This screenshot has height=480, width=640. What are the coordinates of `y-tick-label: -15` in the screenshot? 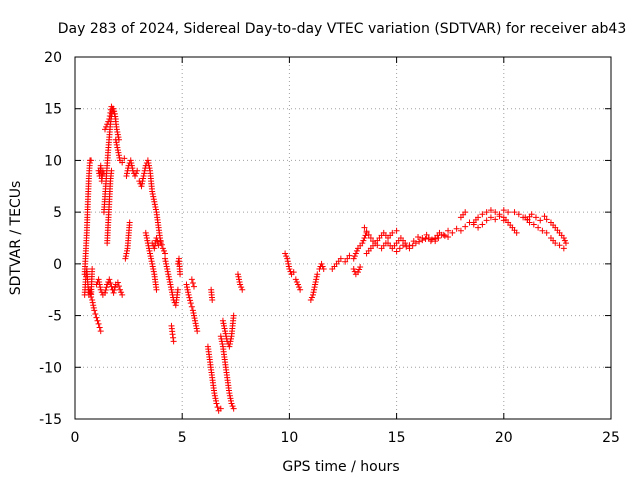 It's located at (50, 420).